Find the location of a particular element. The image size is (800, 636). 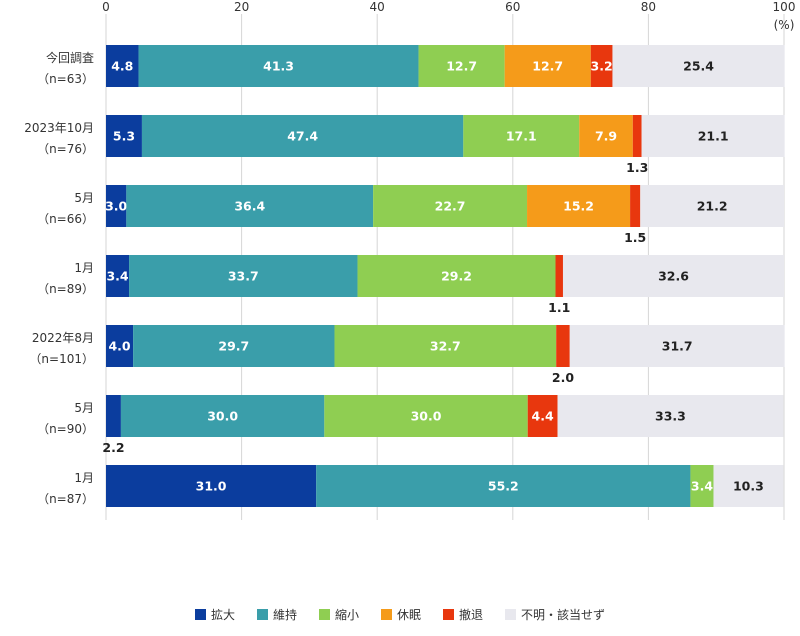

category-sample-size: （n=90） is located at coordinates (65, 429).